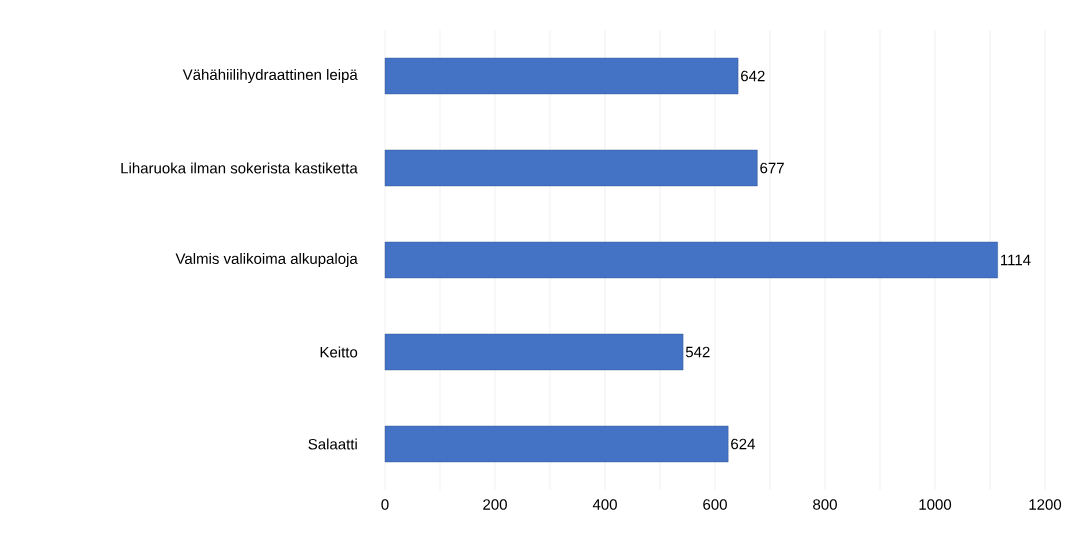 This screenshot has width=1069, height=540. Describe the element at coordinates (385, 504) in the screenshot. I see `x-tick-label: 0` at that location.